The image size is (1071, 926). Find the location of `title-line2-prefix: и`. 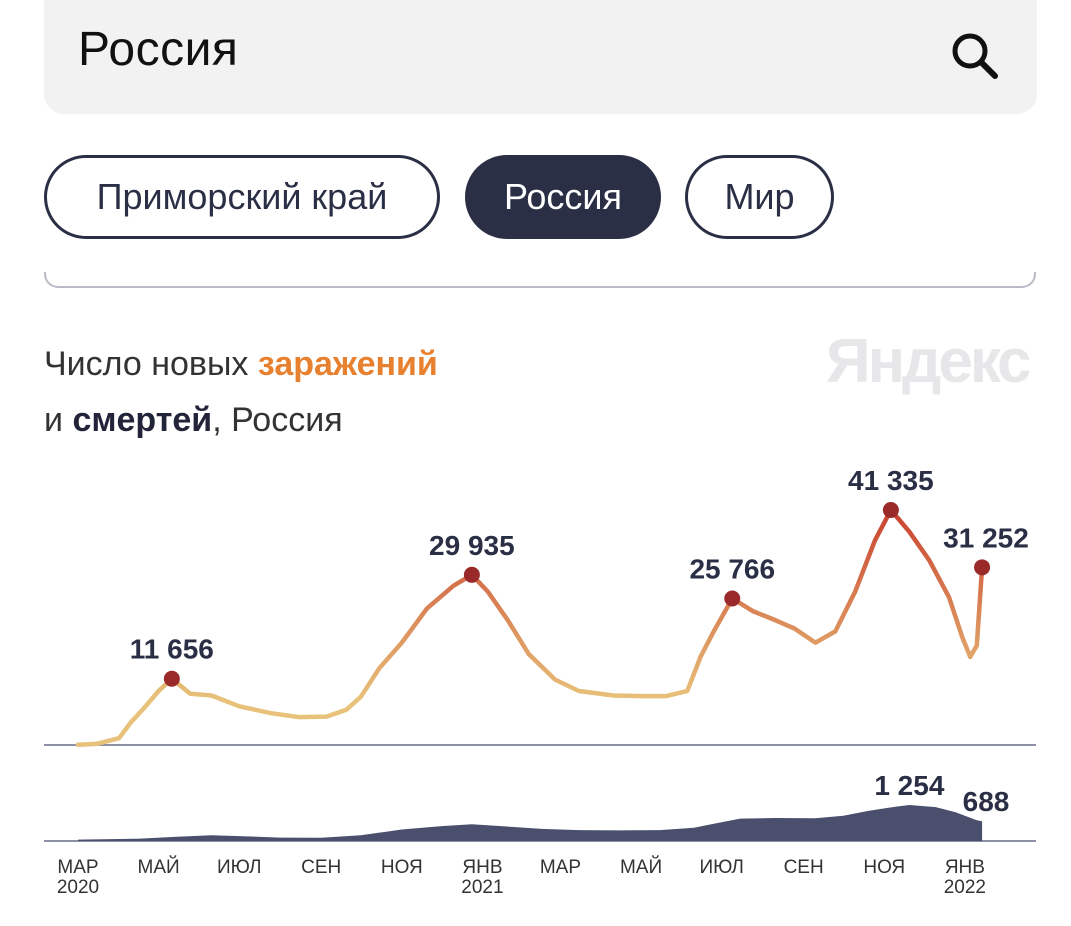

title-line2-prefix: и is located at coordinates (58, 420).